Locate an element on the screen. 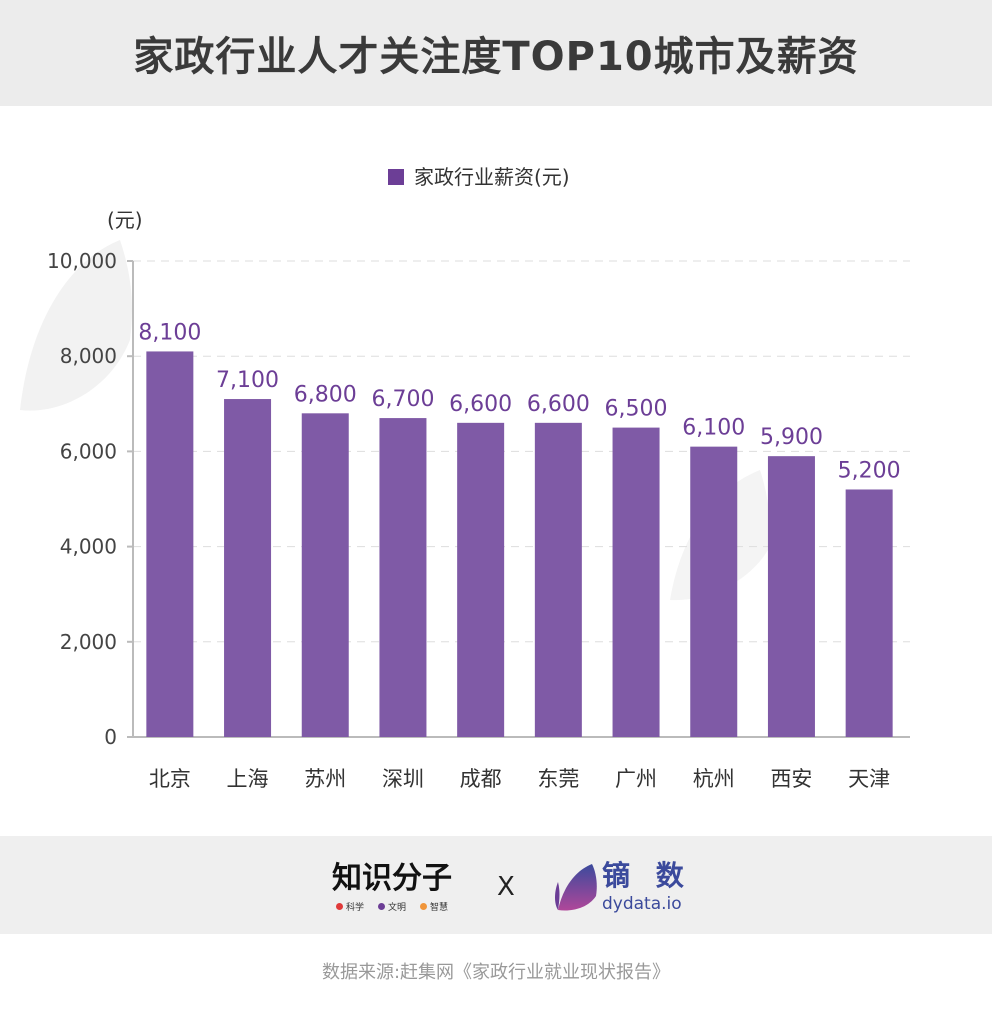 The height and width of the screenshot is (1014, 992). title-bar: 家政行业人才关注度TOP10城市及薪资 is located at coordinates (496, 53).